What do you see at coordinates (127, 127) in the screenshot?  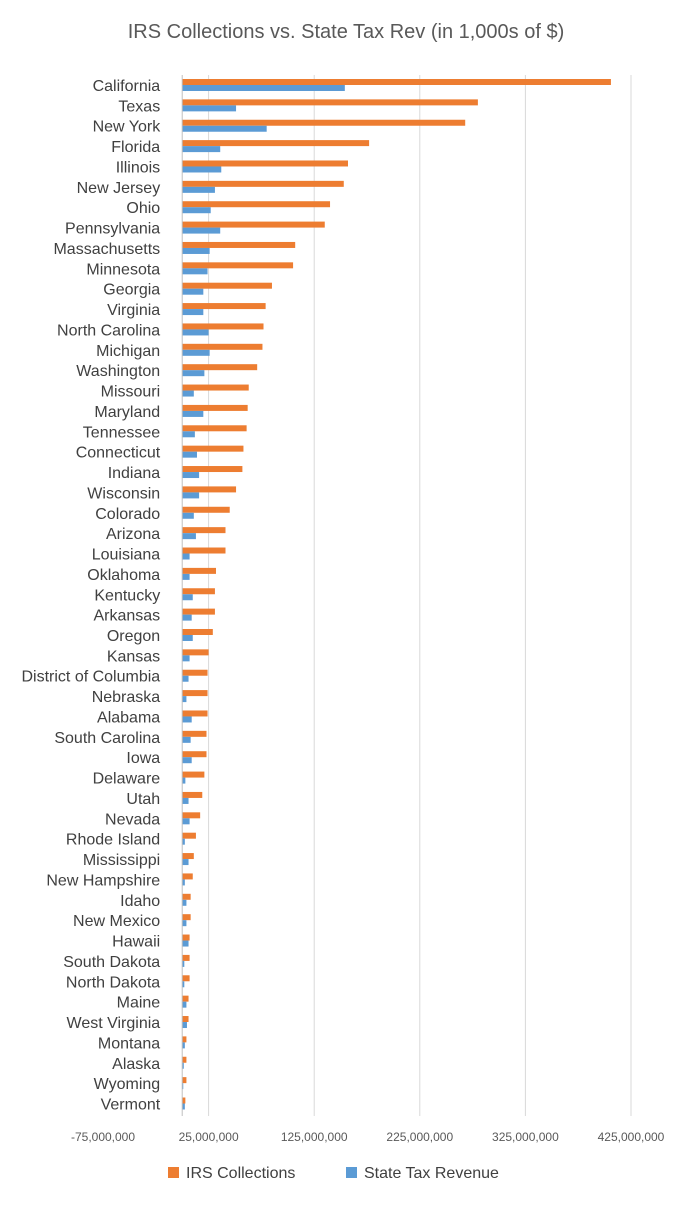 I see `category-label-new-york: New York` at bounding box center [127, 127].